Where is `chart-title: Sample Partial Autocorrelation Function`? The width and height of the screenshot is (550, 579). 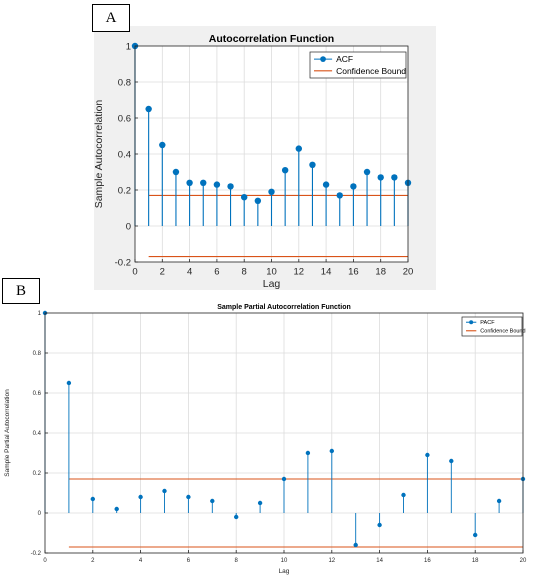 chart-title: Sample Partial Autocorrelation Function is located at coordinates (284, 307).